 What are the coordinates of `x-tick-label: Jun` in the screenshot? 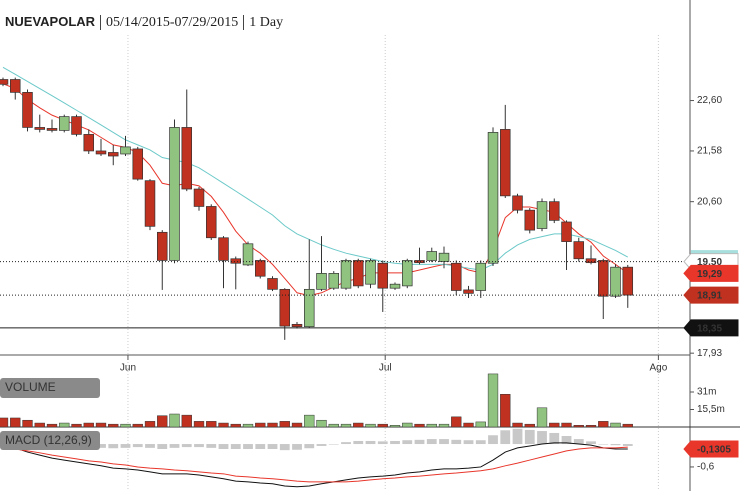 It's located at (128, 368).